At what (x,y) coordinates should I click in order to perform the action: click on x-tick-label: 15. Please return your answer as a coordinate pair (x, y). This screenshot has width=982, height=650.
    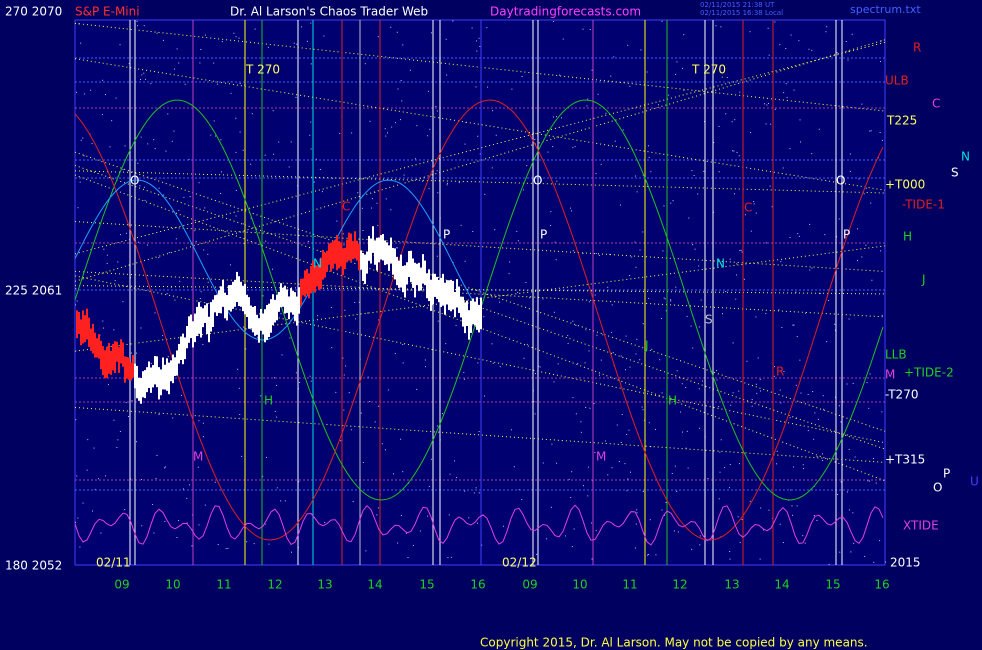
    Looking at the image, I should click on (426, 585).